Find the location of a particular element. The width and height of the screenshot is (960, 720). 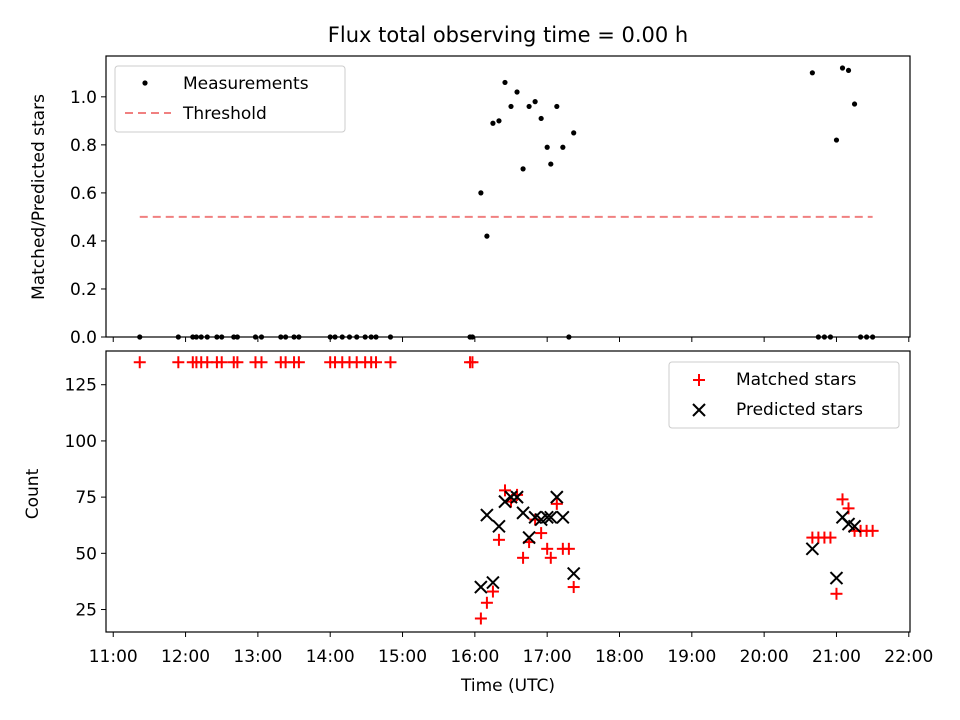

bottom-y-axis-label: Count is located at coordinates (33, 493).